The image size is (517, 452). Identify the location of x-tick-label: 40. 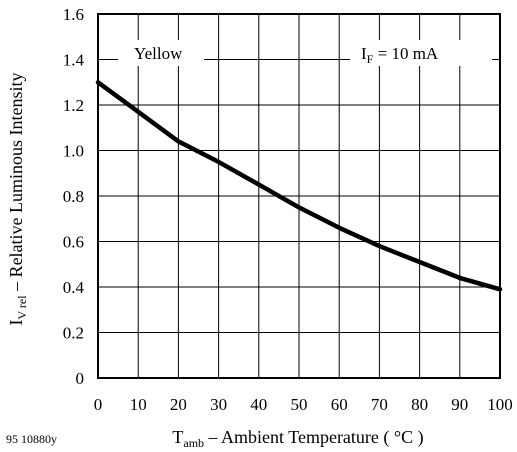
(258, 404).